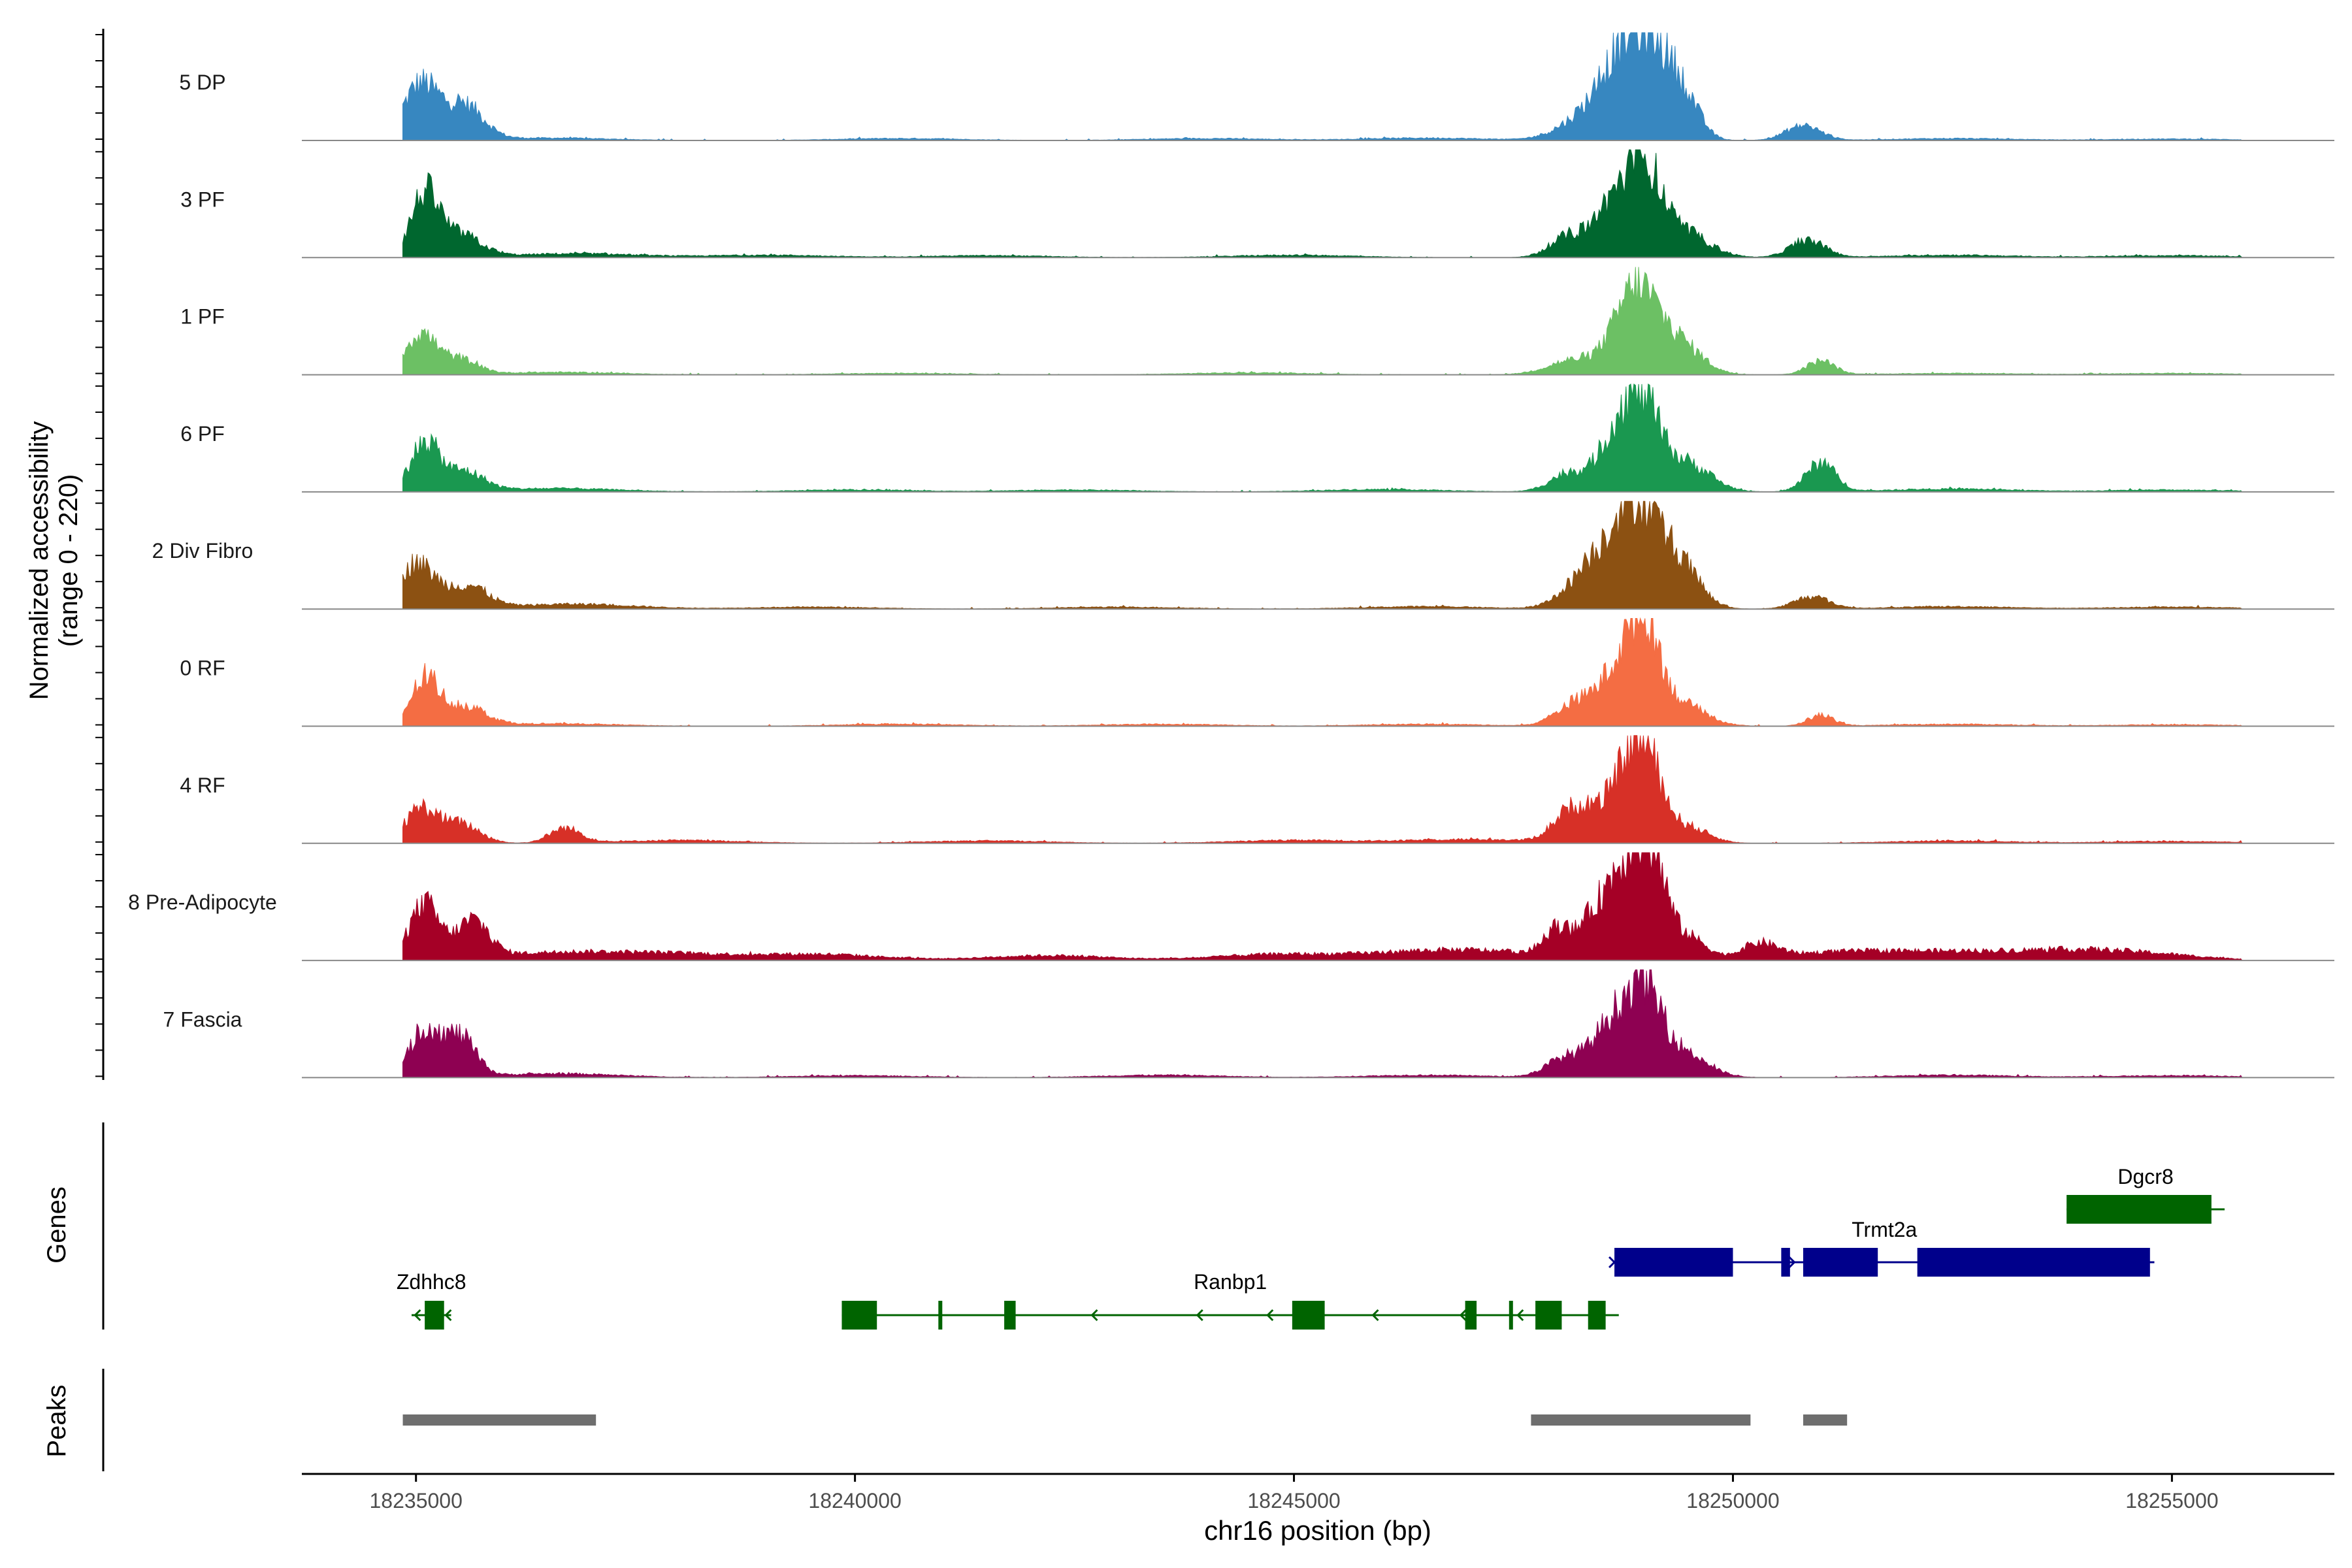 The image size is (2352, 1568). What do you see at coordinates (854, 1500) in the screenshot?
I see `x-tick-label: 18240000` at bounding box center [854, 1500].